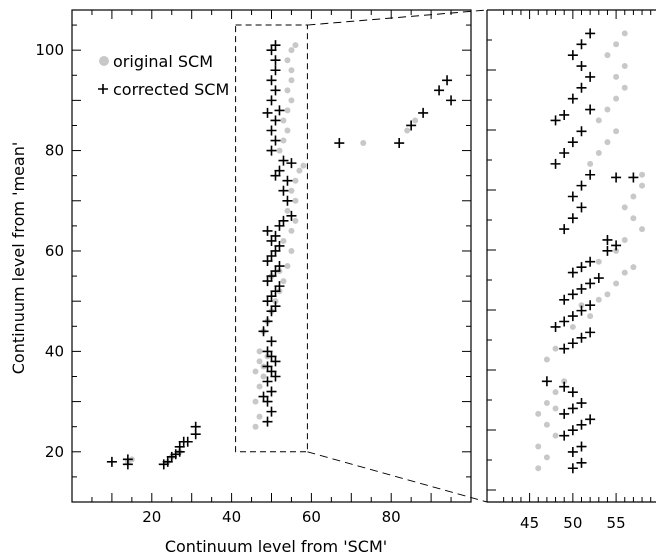 This screenshot has height=556, width=656. Describe the element at coordinates (151, 517) in the screenshot. I see `x-tick-label: 20` at that location.